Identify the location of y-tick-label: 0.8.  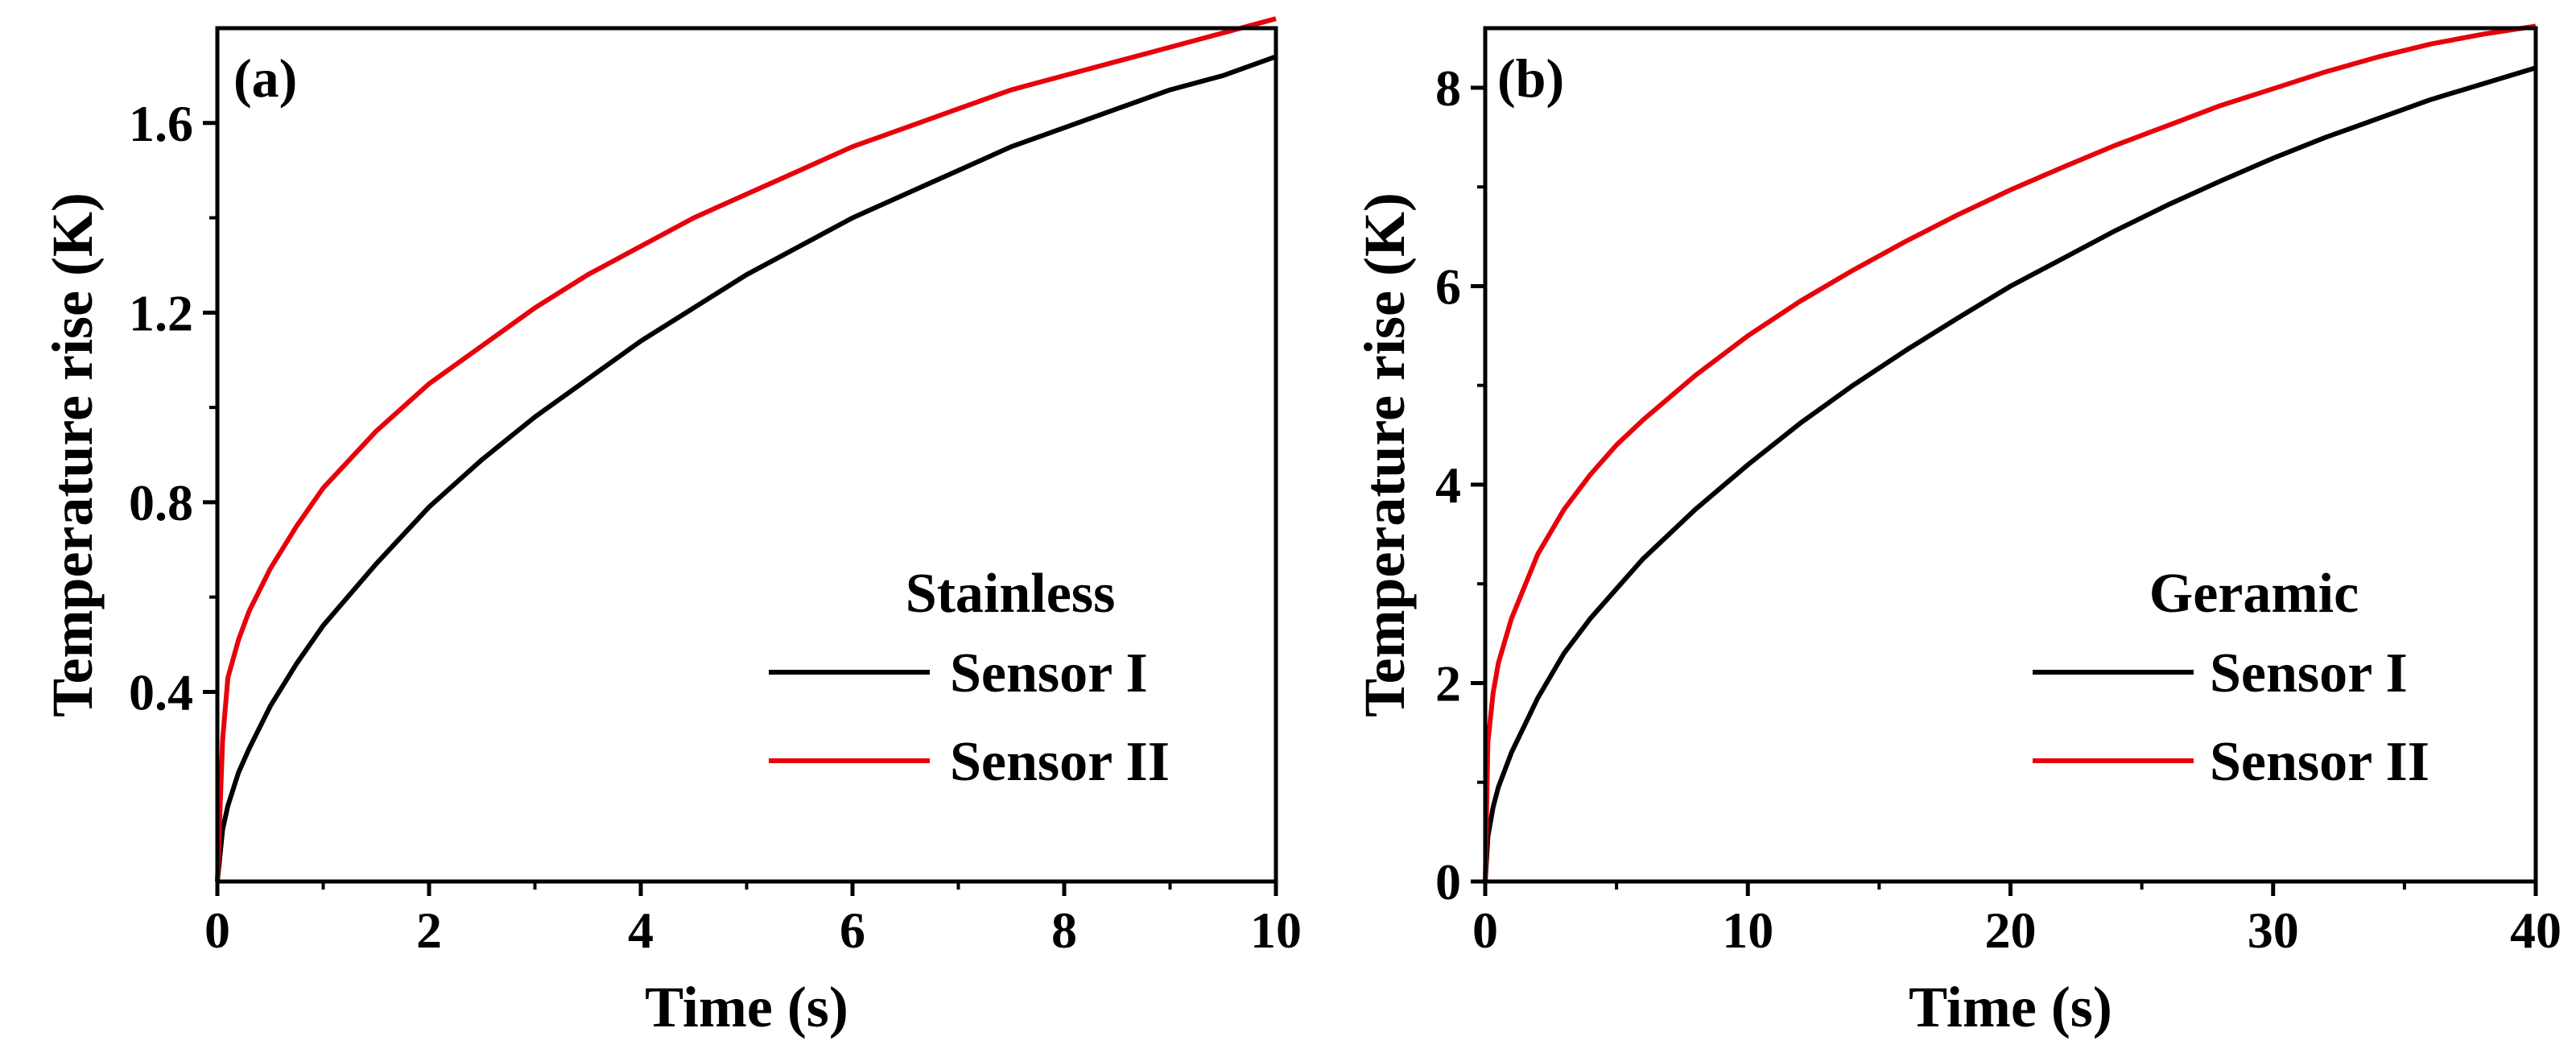
(161, 502).